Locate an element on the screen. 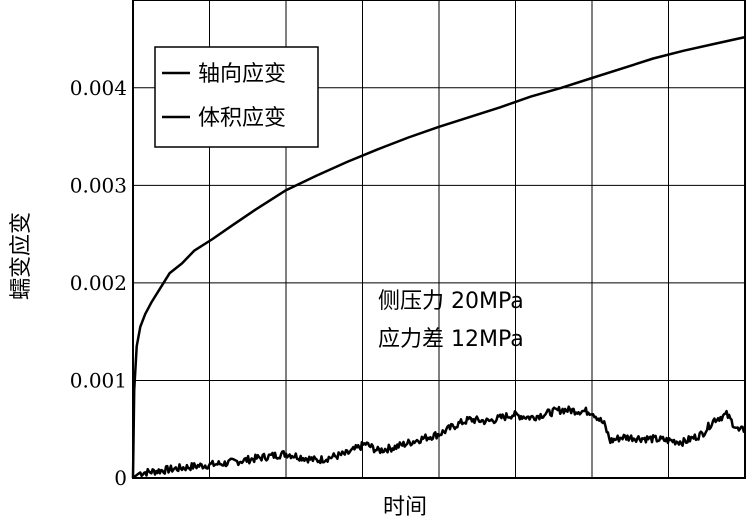 The image size is (746, 519). y-tick-label: 0.002 is located at coordinates (98, 283).